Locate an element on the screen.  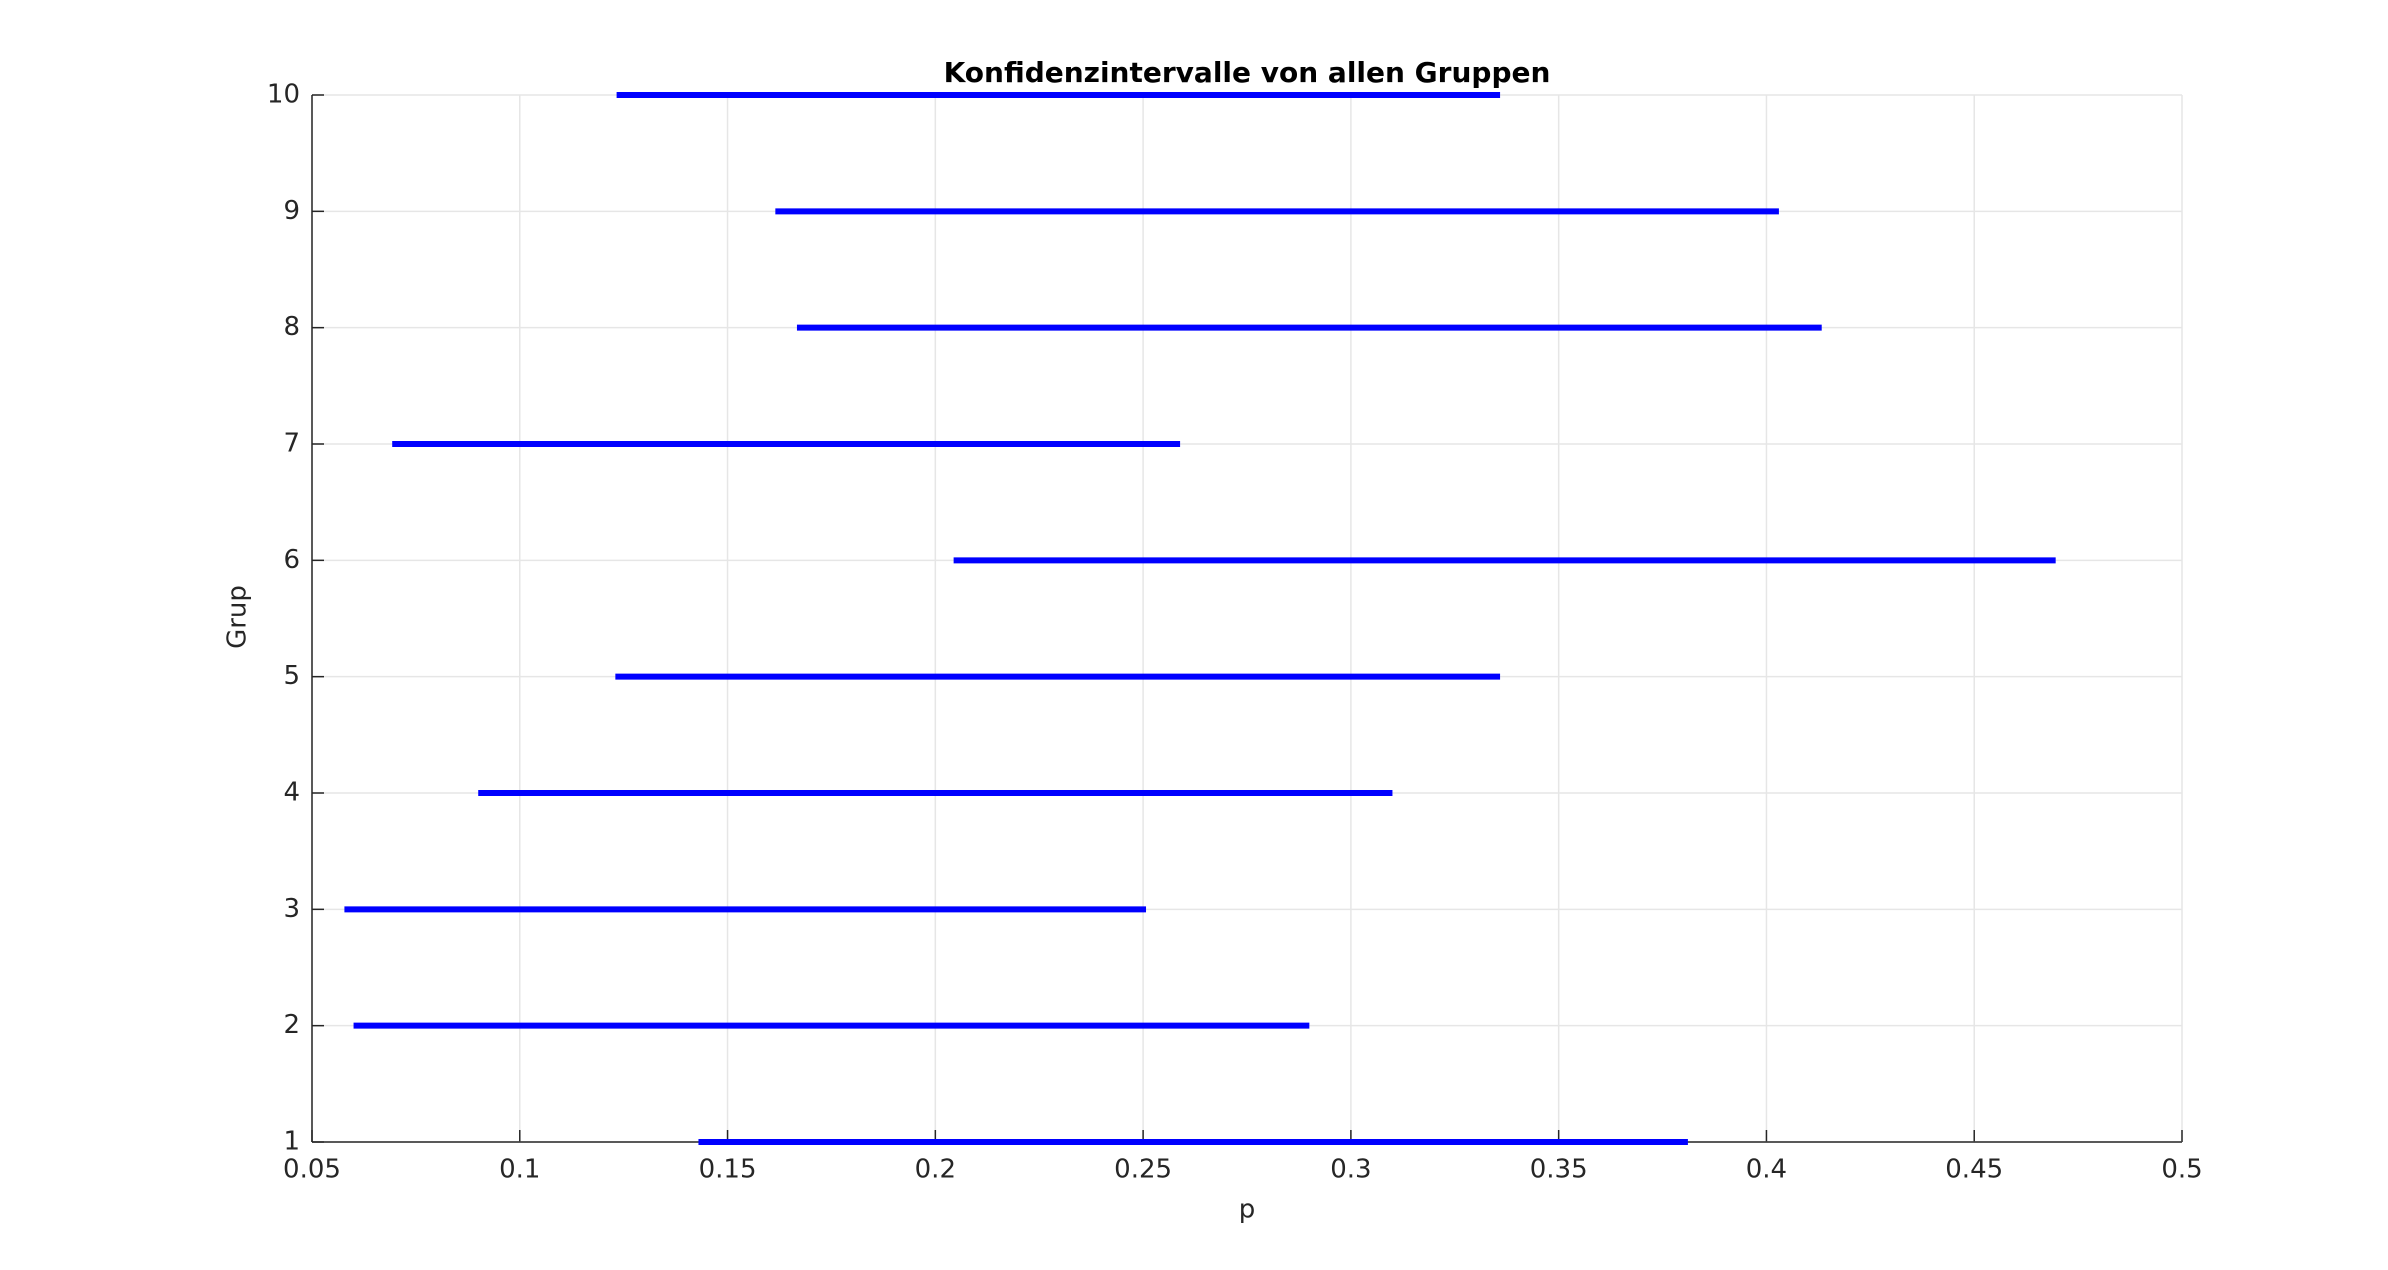
y-axis-label: Grup is located at coordinates (238, 617).